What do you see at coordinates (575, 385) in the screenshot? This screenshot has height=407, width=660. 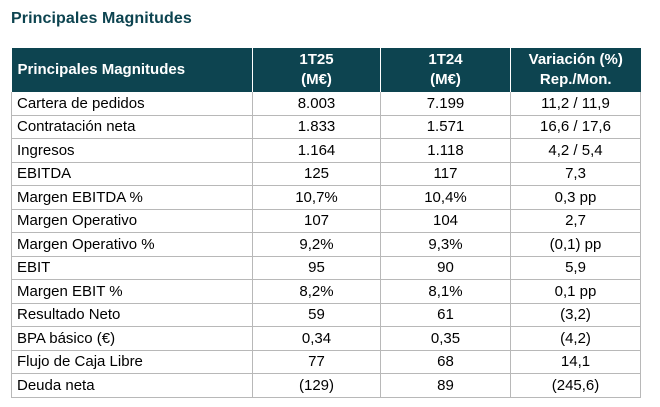 I see `row-variacion-cell: (245,6)` at bounding box center [575, 385].